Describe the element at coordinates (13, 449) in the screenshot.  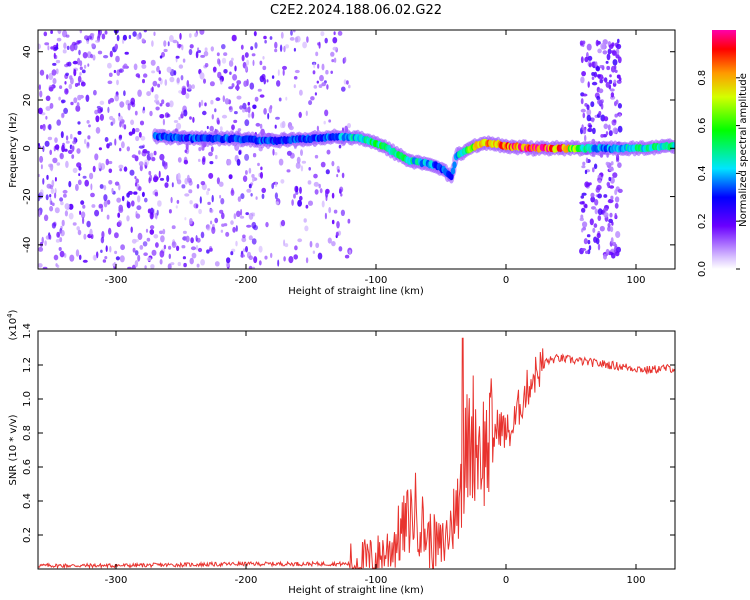
I see `snr-y-axis-label: SNR (10 * v/v)` at that location.